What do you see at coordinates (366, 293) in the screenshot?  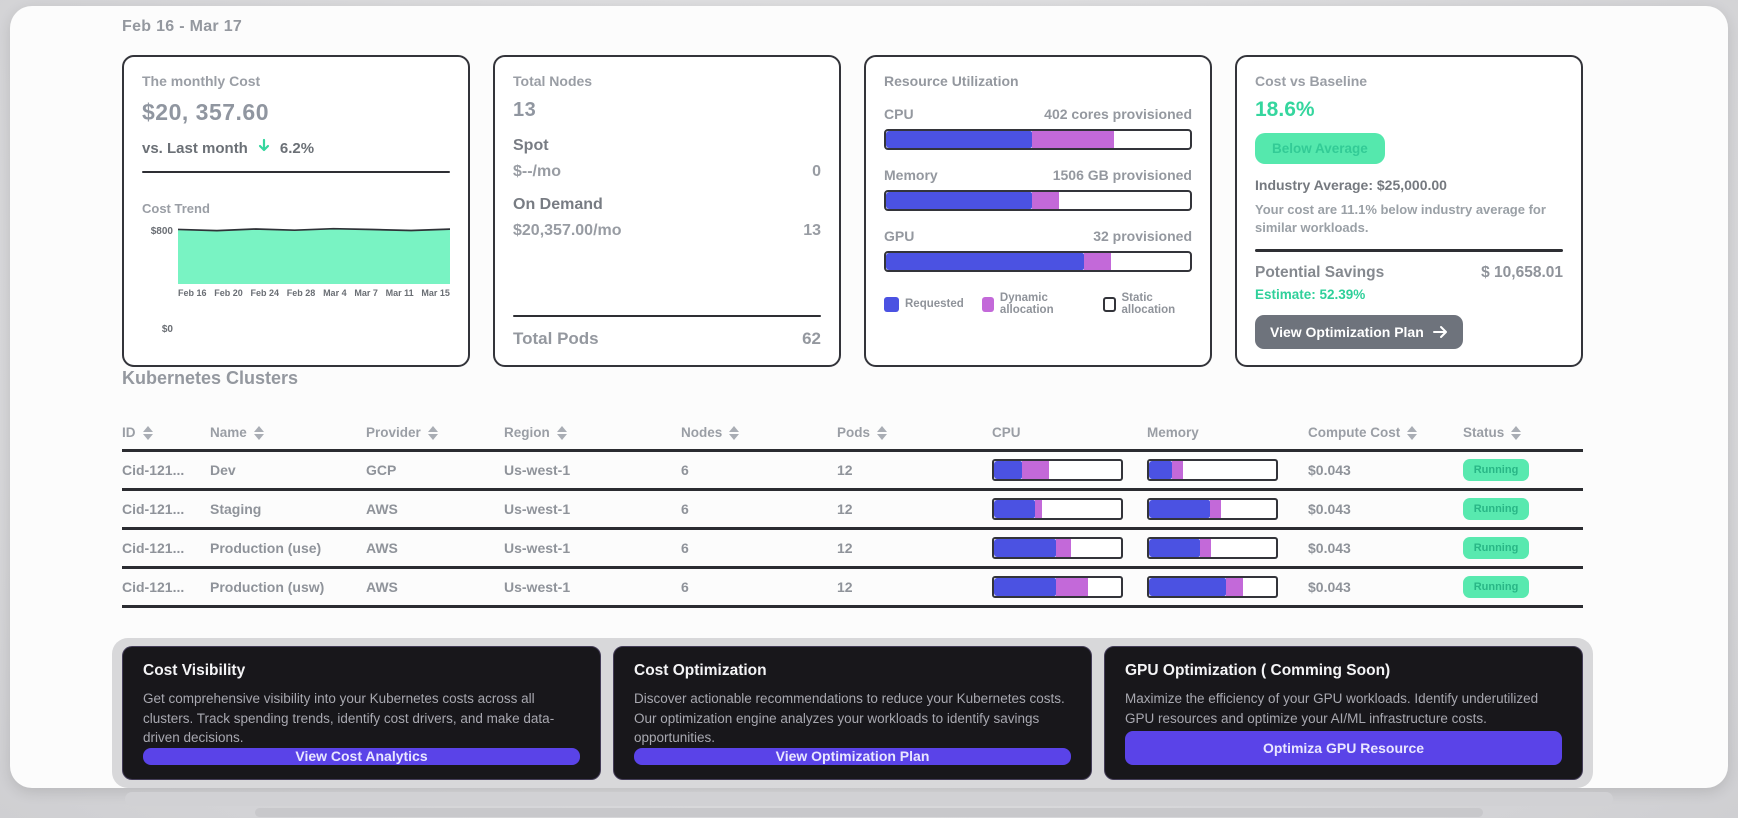 I see `x-tick: Mar 7` at bounding box center [366, 293].